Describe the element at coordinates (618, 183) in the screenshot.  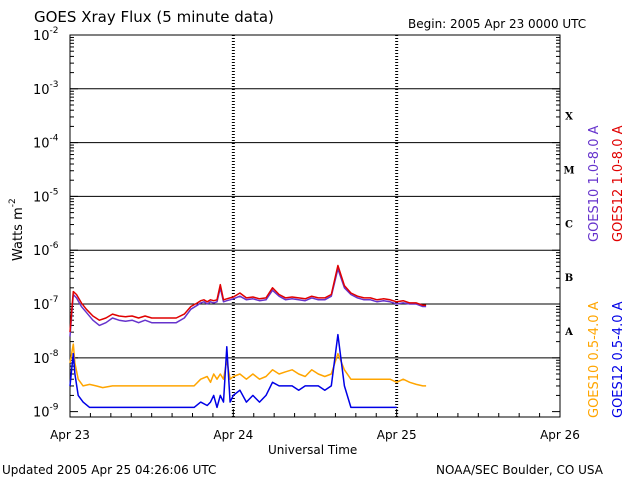
I see `legend-entry: GOES12 1.0-8.0 A` at that location.